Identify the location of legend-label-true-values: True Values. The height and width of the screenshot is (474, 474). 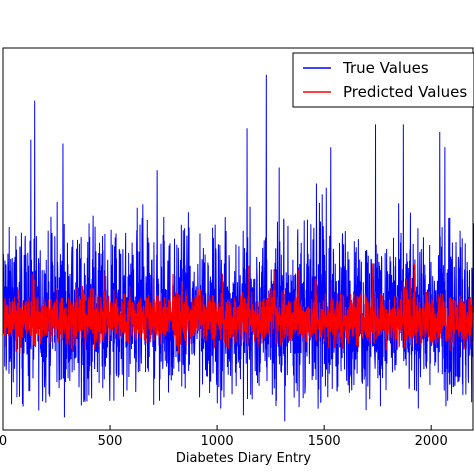
(385, 68).